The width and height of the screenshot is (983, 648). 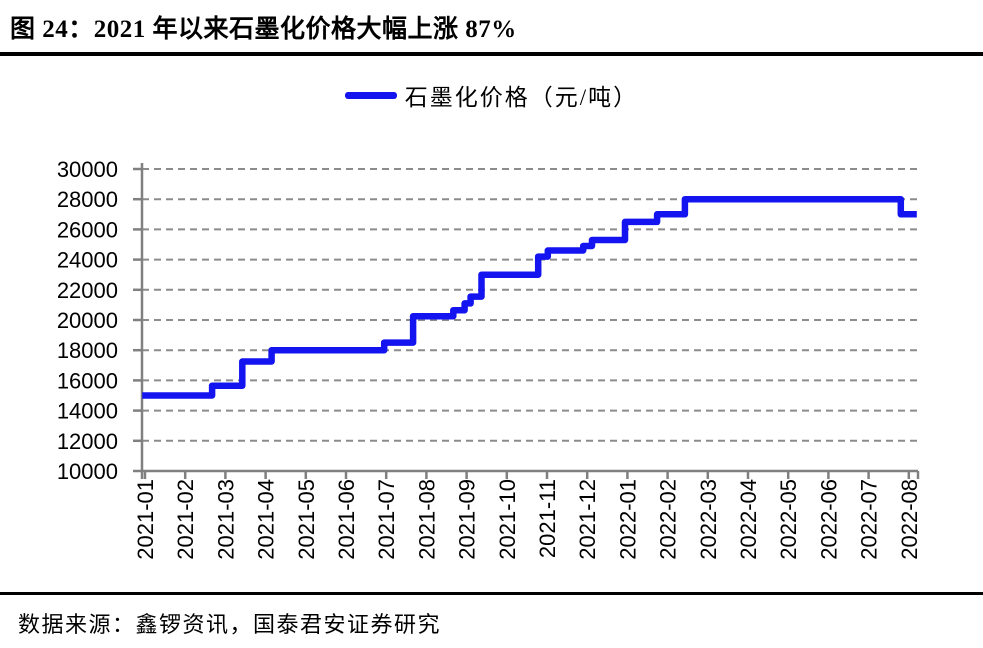 I want to click on figure-title: 图 24：2021 年以来石墨化价格大幅上涨 87%, so click(x=263, y=29).